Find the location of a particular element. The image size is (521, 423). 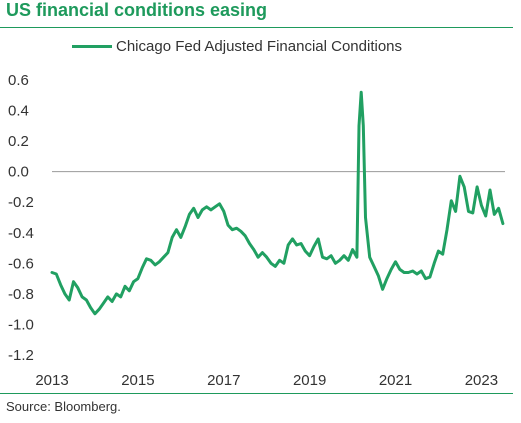

x-tick-label: 2021 is located at coordinates (395, 380).